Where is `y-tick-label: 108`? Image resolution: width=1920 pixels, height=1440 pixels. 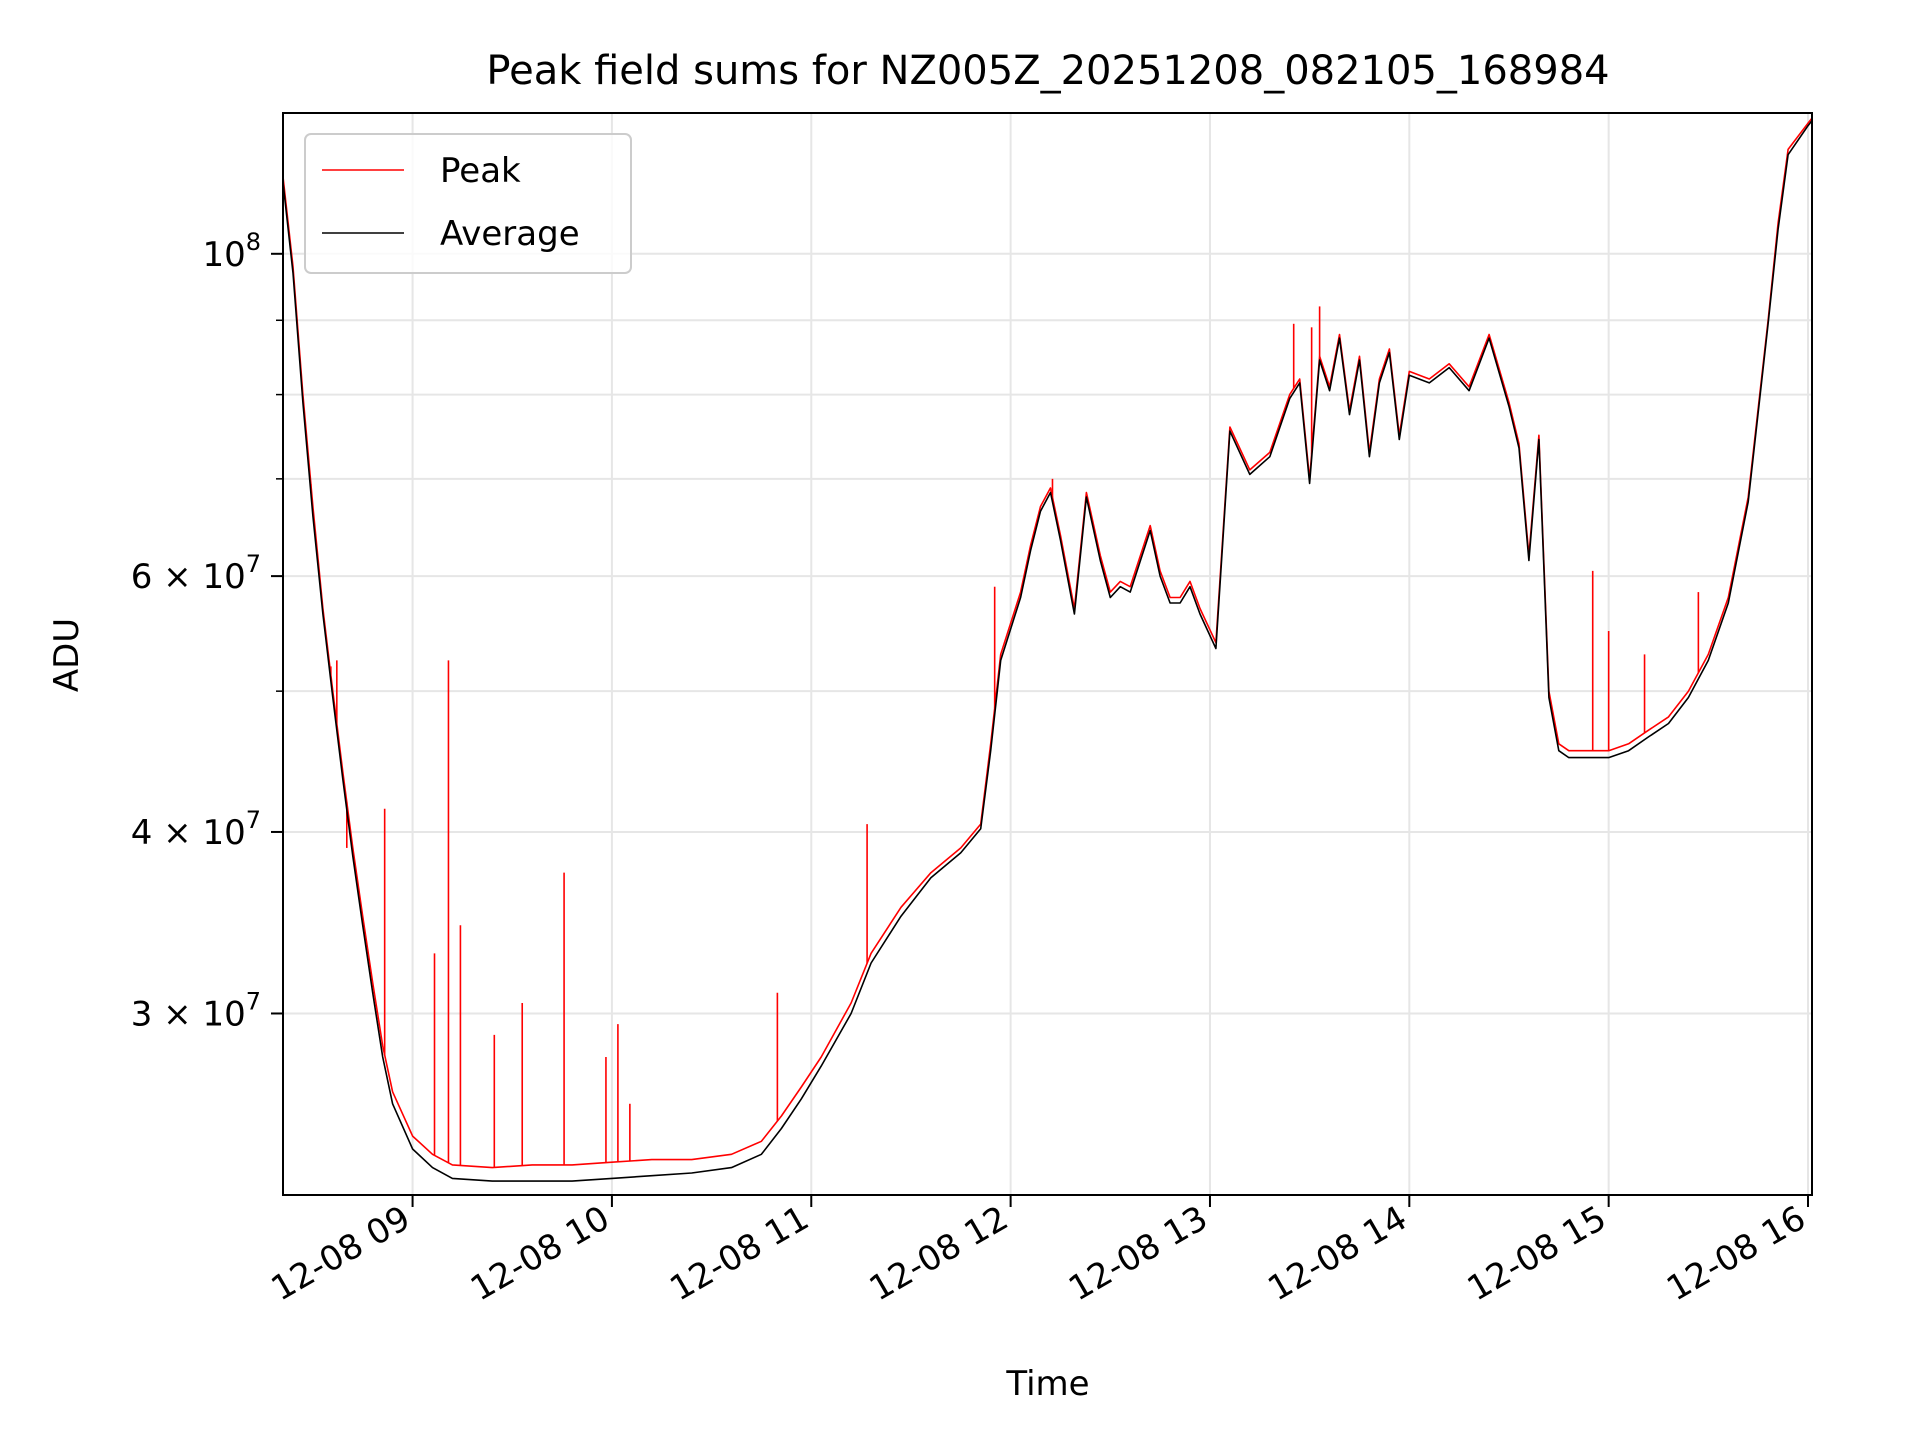
y-tick-label: 108 is located at coordinates (231, 251).